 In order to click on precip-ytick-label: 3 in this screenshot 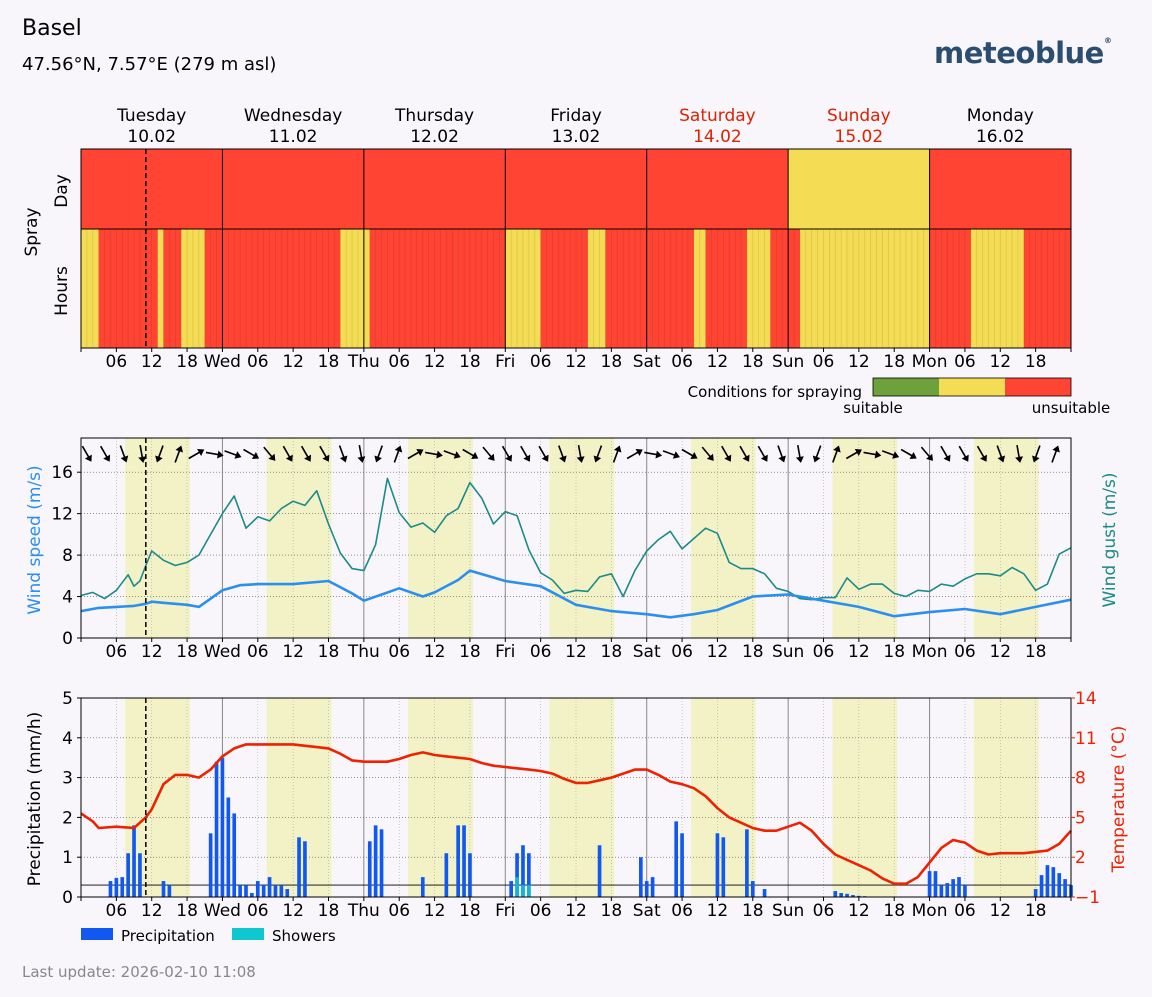, I will do `click(67, 779)`.